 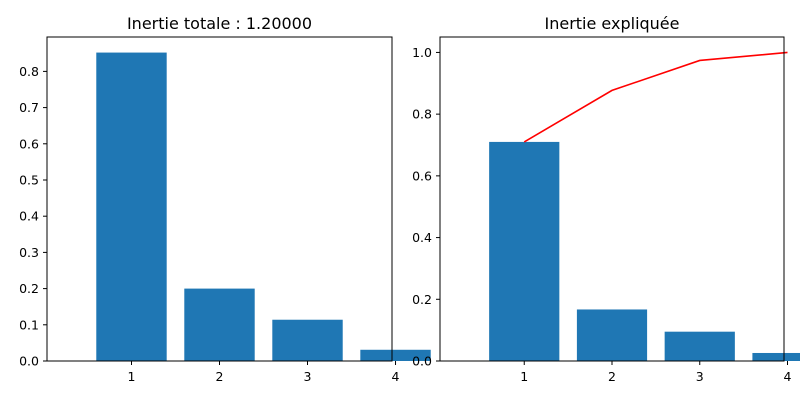 What do you see at coordinates (220, 376) in the screenshot?
I see `left-x-tick-label-2: 2` at bounding box center [220, 376].